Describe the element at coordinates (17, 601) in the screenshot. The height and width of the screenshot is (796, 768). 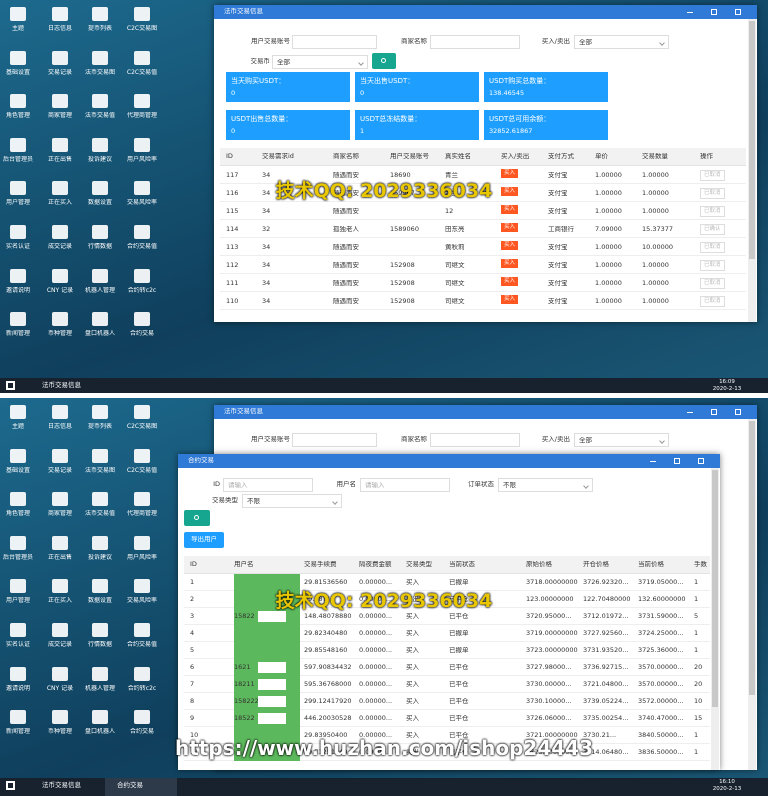
I see `desktop-icon-label: 用户管理` at that location.